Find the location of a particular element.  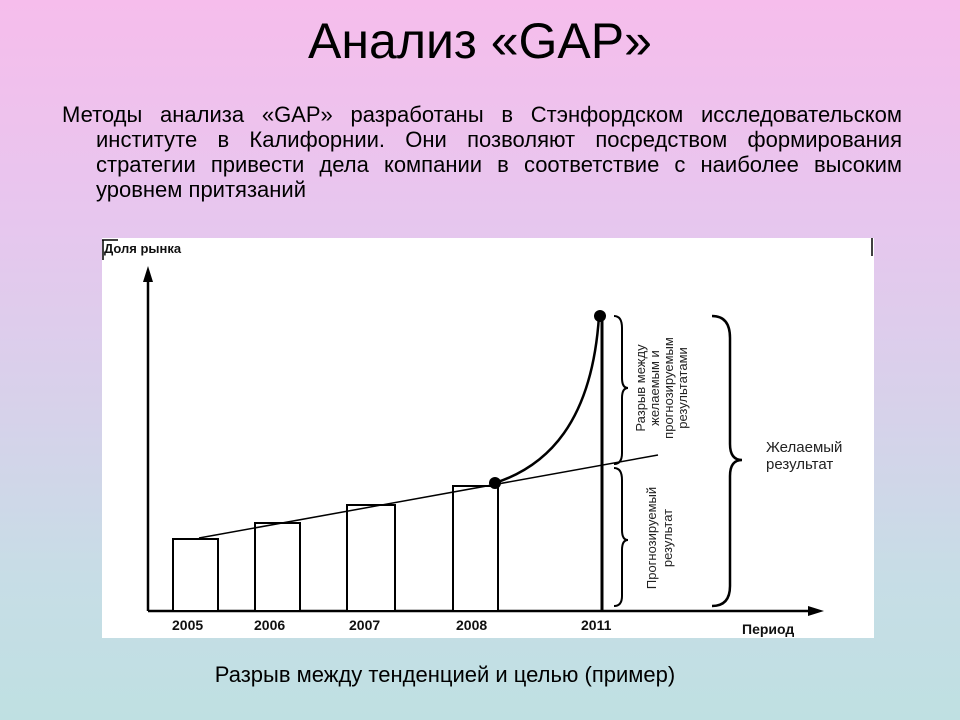

year-label-2011: 2011 is located at coordinates (596, 625).